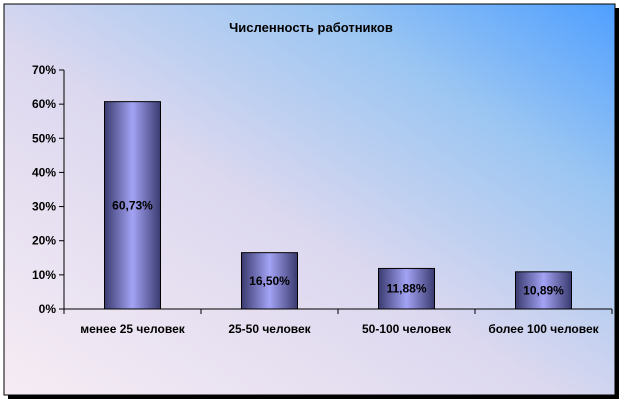 Image resolution: width=621 pixels, height=402 pixels. I want to click on chart-shadow-bottom, so click(313, 397).